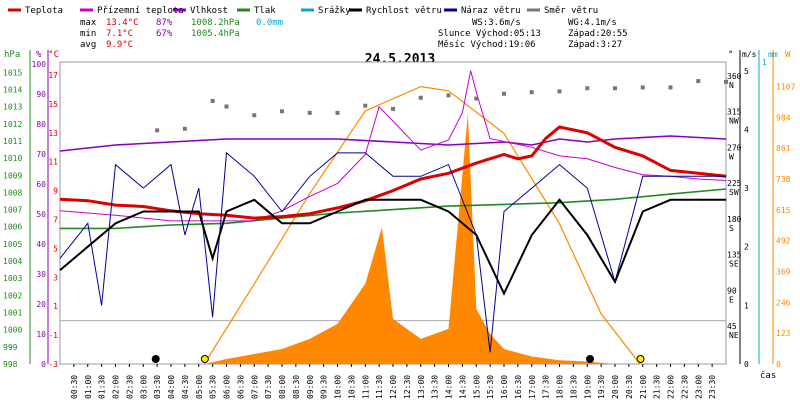 The height and width of the screenshot is (400, 800). What do you see at coordinates (324, 387) in the screenshot?
I see `time-tick: 09:30` at bounding box center [324, 387].